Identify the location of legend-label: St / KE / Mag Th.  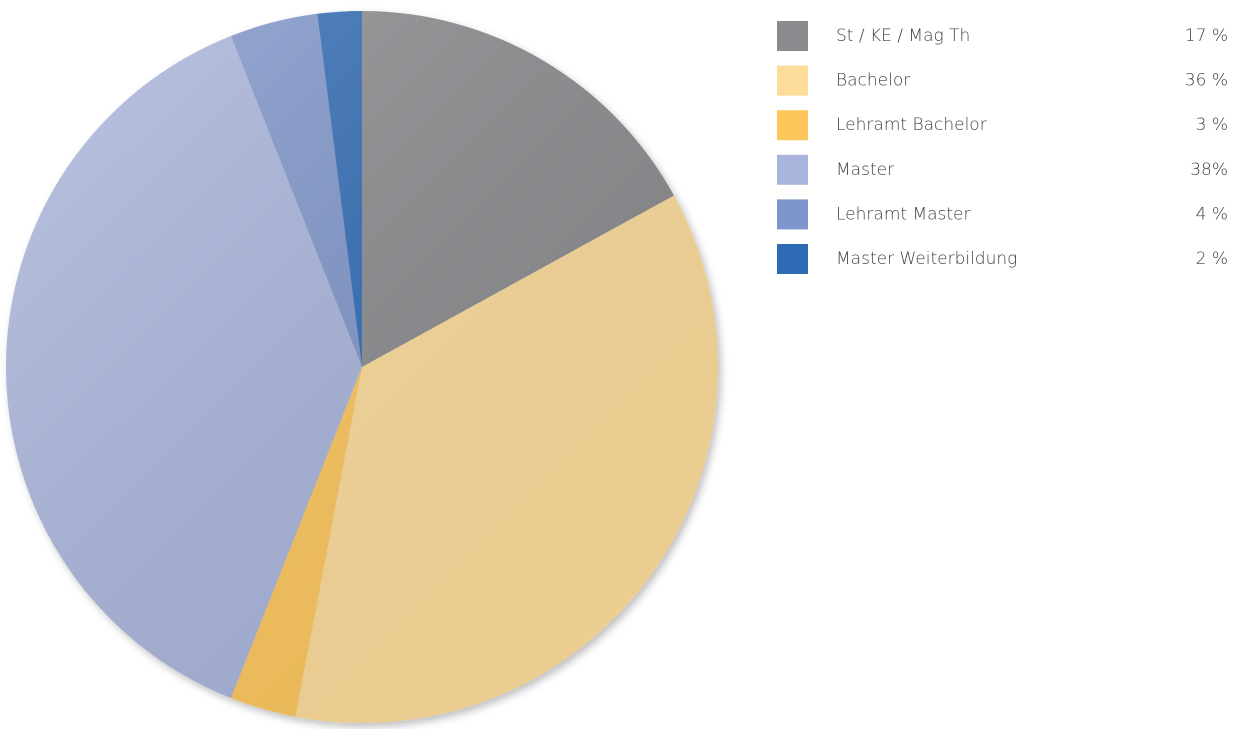
(903, 36).